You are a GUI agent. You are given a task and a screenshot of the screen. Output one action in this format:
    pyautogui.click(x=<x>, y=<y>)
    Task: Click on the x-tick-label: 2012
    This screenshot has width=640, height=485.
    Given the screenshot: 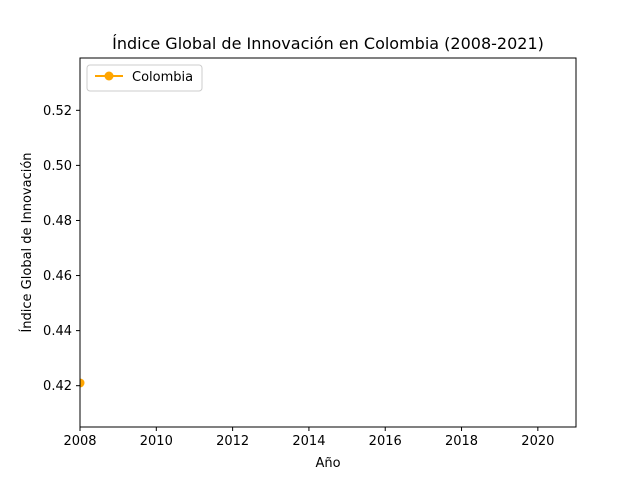 What is the action you would take?
    pyautogui.click(x=232, y=441)
    